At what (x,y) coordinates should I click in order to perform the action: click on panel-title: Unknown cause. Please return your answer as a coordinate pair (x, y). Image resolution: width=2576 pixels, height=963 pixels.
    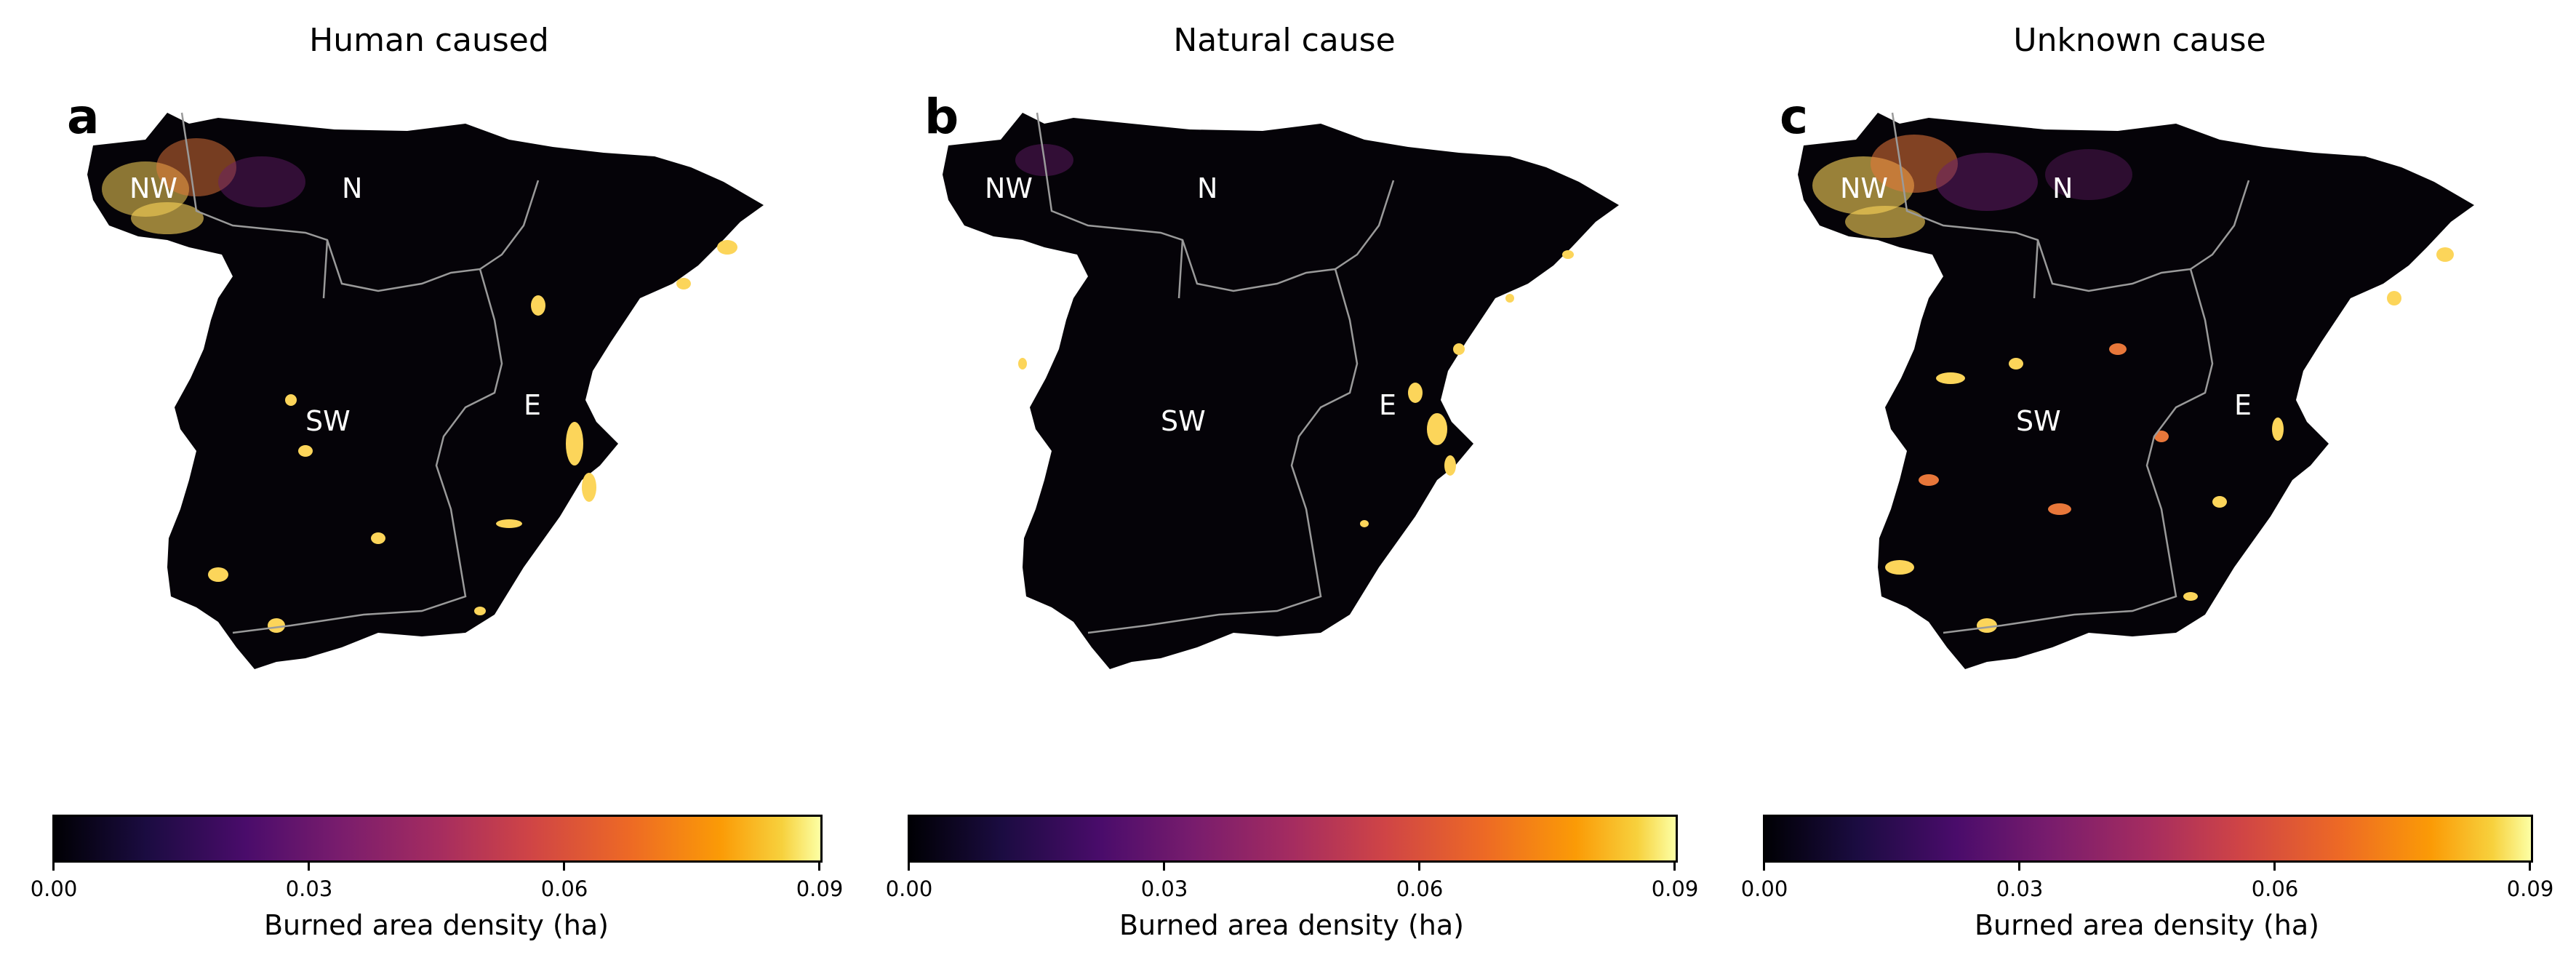
    Looking at the image, I should click on (2139, 40).